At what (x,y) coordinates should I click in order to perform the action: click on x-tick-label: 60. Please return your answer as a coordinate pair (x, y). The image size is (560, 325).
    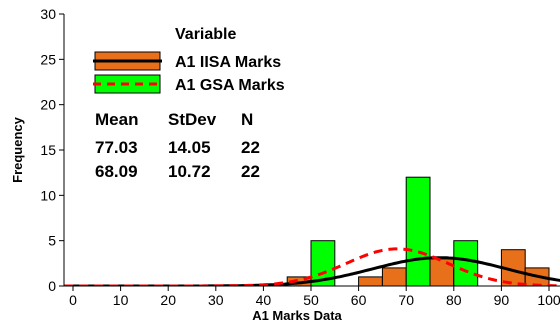
    Looking at the image, I should click on (359, 300).